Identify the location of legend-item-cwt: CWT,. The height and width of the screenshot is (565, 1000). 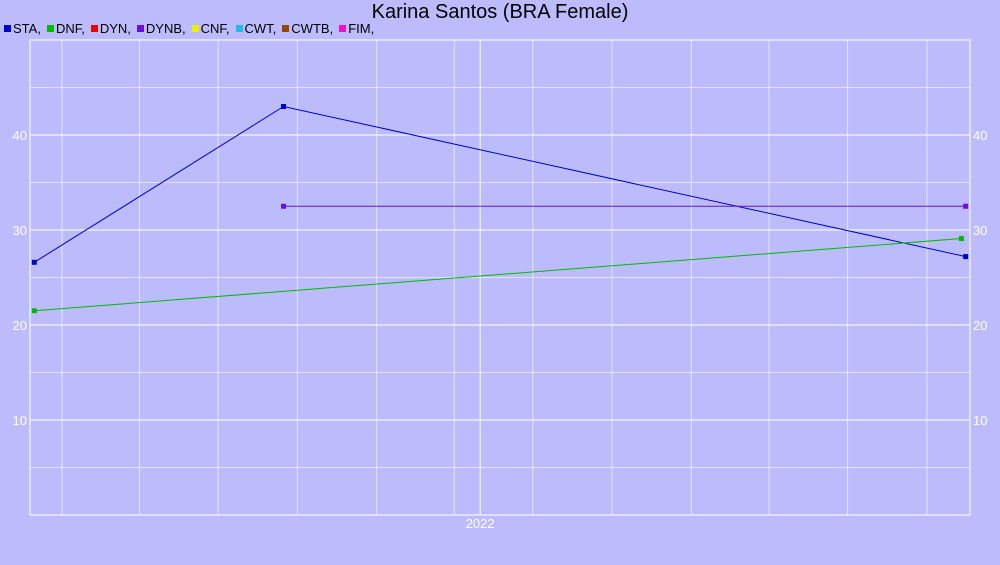
(256, 28).